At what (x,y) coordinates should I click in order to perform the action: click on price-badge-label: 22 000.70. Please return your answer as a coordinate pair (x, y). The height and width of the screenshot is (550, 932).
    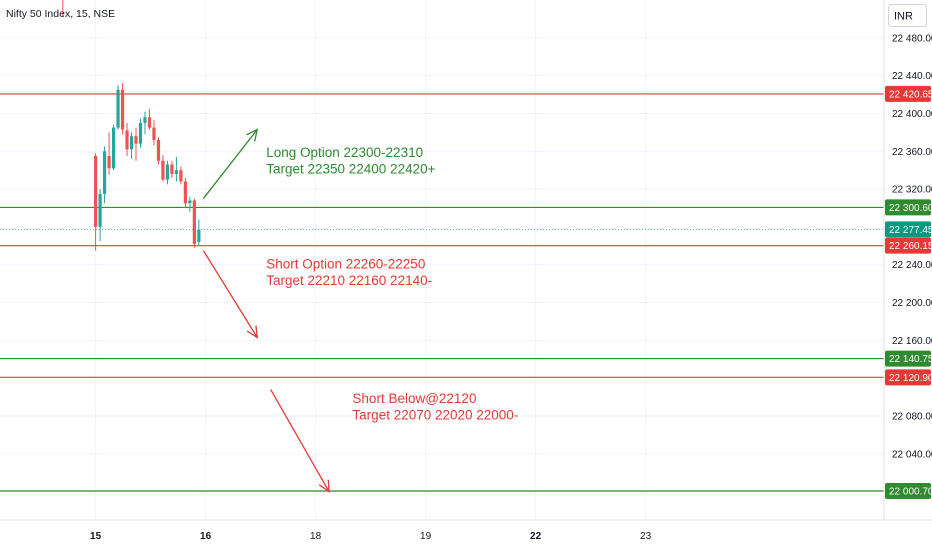
    Looking at the image, I should click on (910, 491).